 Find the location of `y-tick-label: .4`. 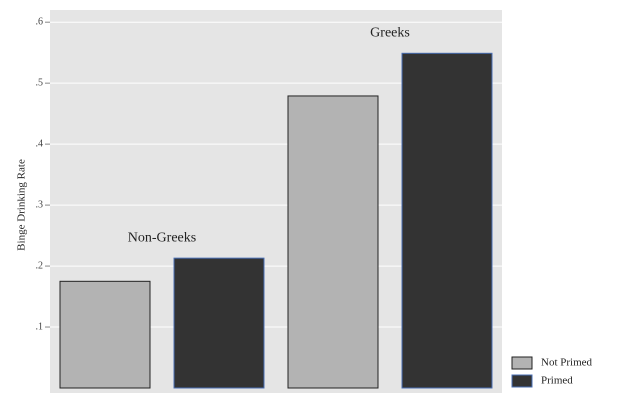

y-tick-label: .4 is located at coordinates (40, 143).